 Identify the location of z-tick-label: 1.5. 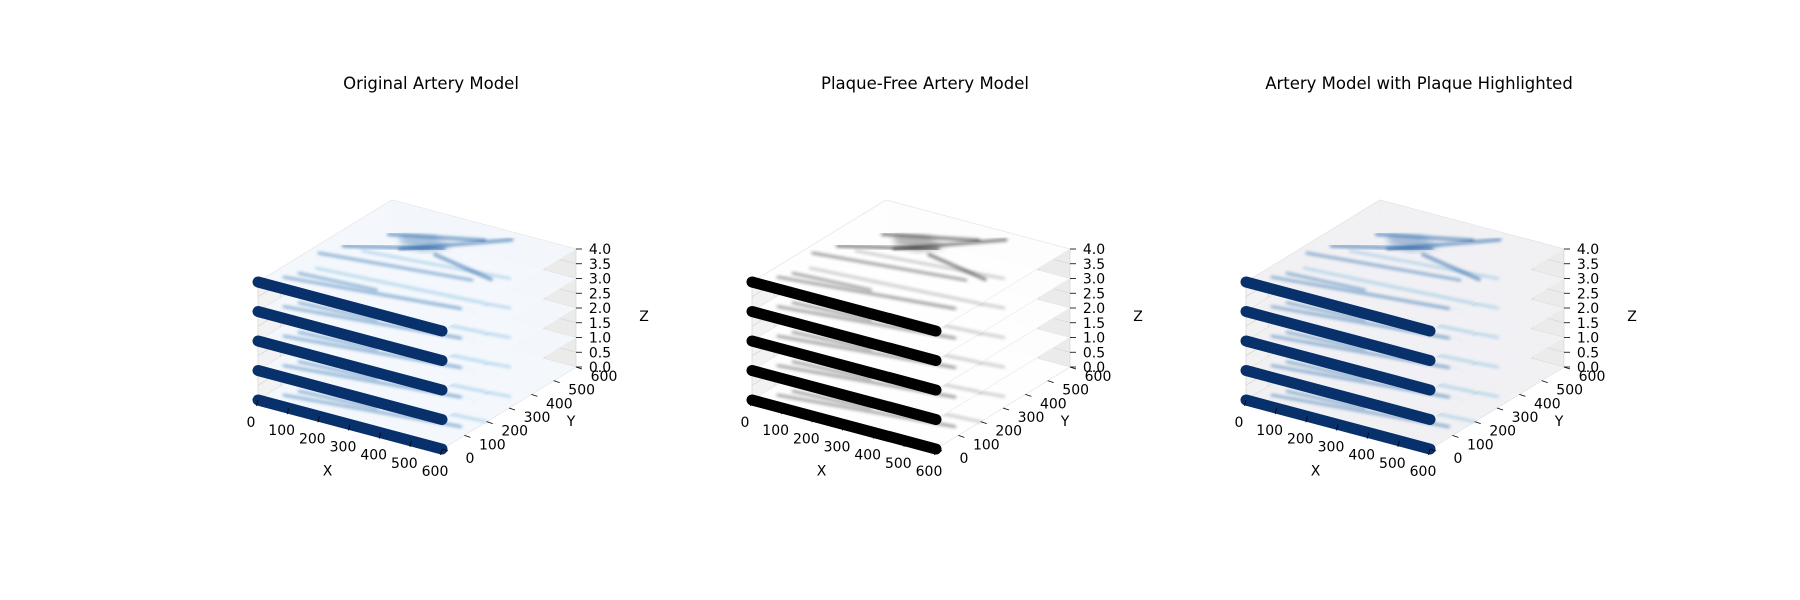
(600, 324).